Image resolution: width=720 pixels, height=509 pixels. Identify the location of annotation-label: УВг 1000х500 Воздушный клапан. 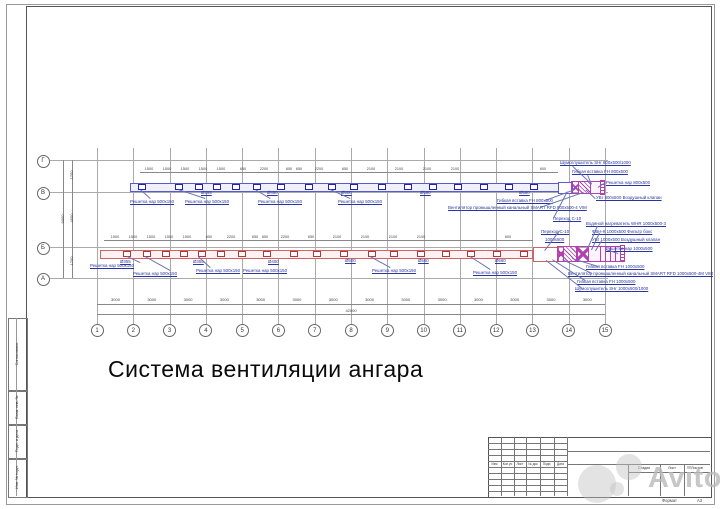
(626, 239).